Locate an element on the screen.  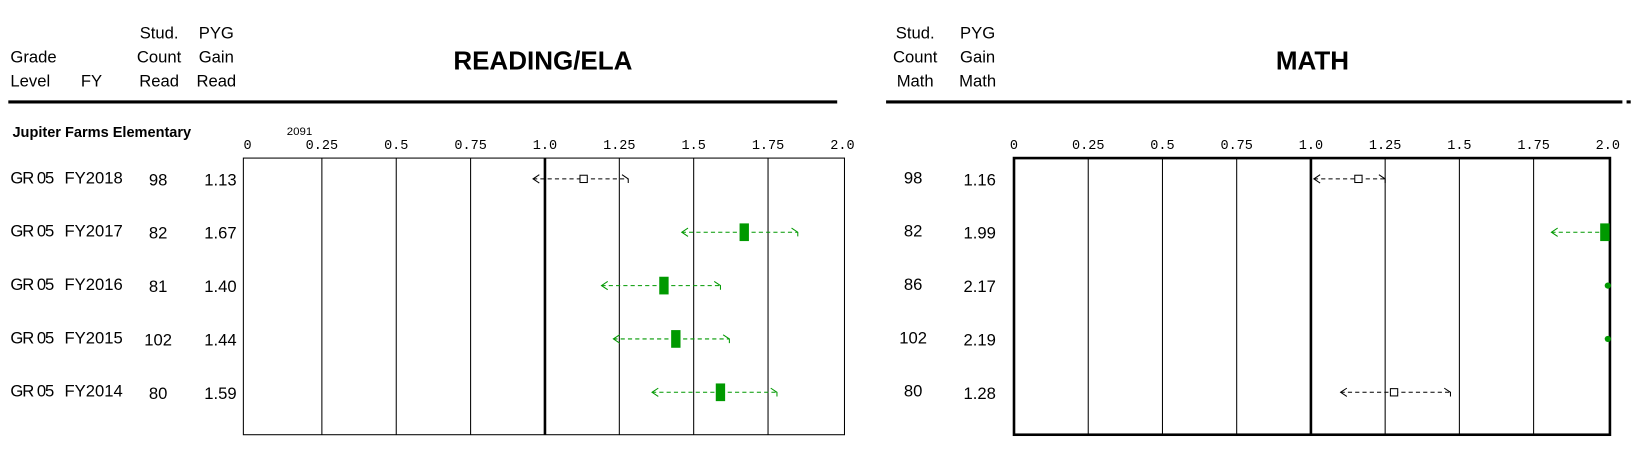
pyg-gain: 1.59 is located at coordinates (220, 393).